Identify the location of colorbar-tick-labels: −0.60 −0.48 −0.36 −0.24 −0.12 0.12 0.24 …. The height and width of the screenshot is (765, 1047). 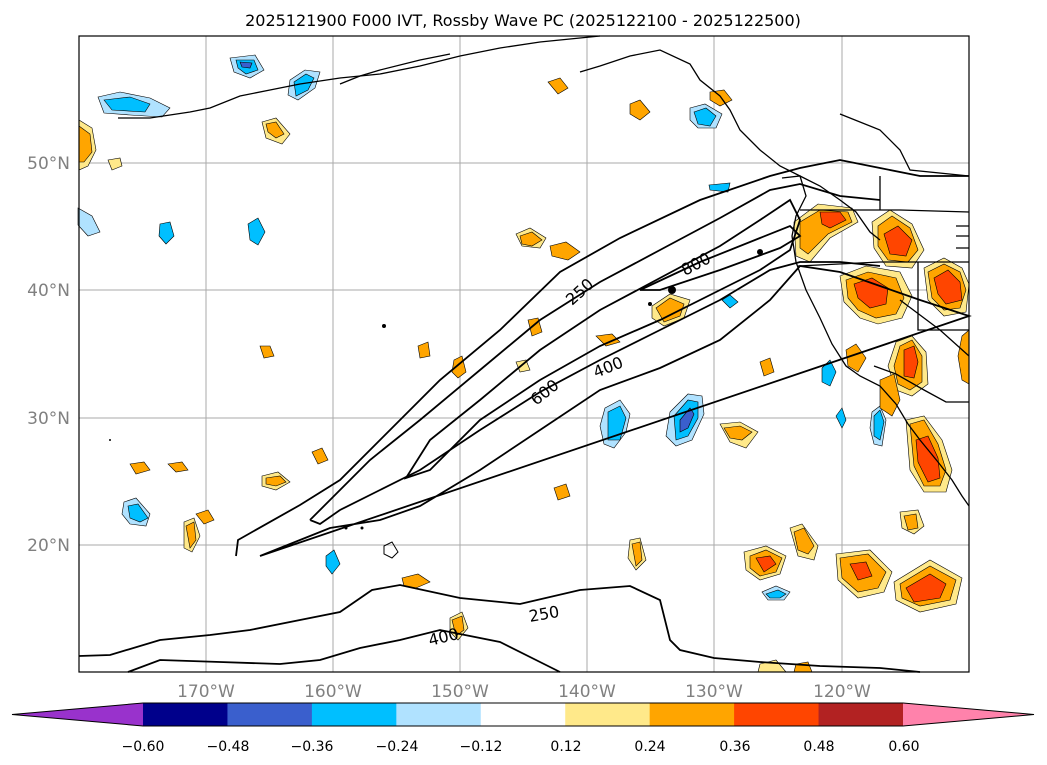
(521, 747).